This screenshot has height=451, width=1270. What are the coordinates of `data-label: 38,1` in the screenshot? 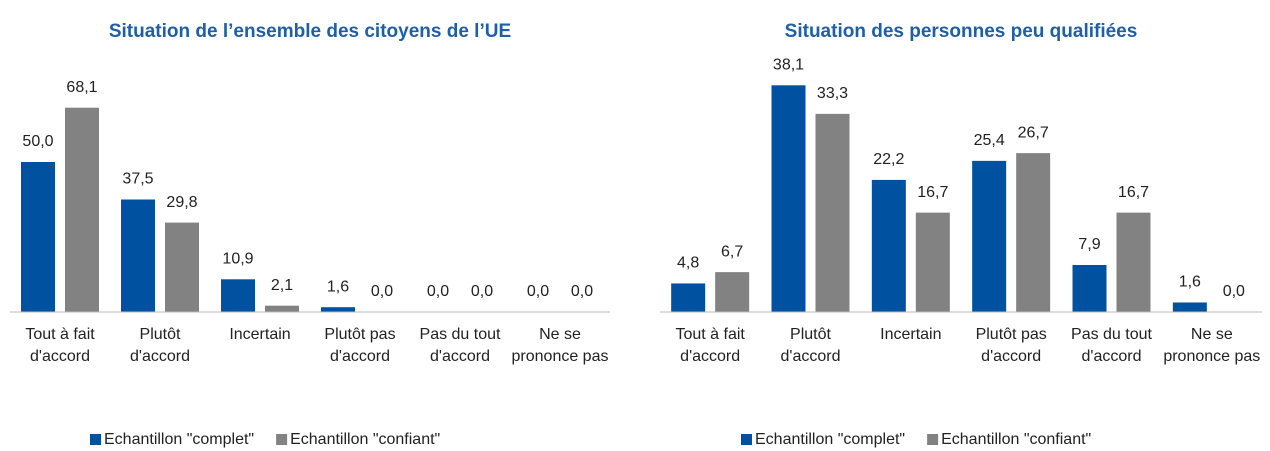 It's located at (788, 65).